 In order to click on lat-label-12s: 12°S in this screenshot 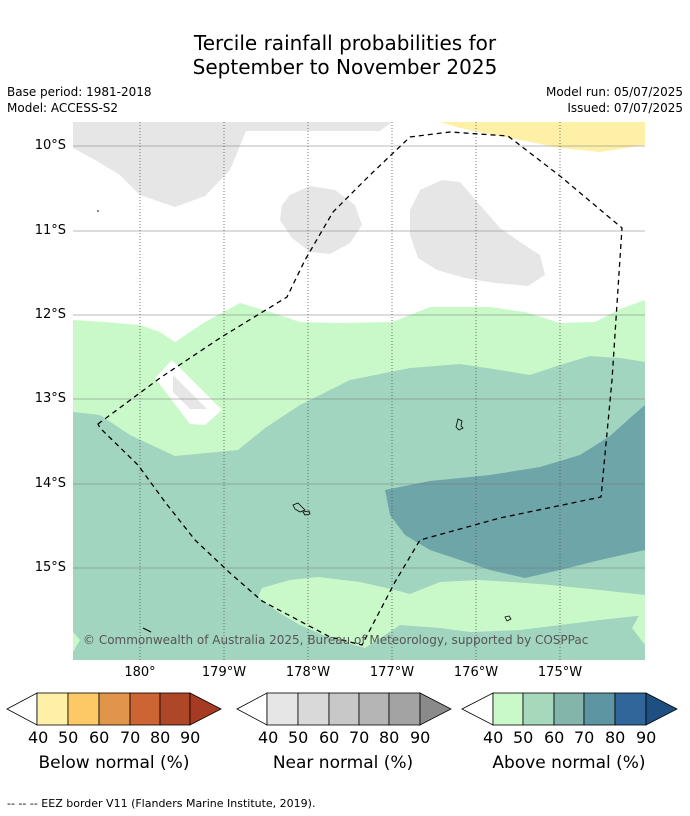, I will do `click(50, 314)`.